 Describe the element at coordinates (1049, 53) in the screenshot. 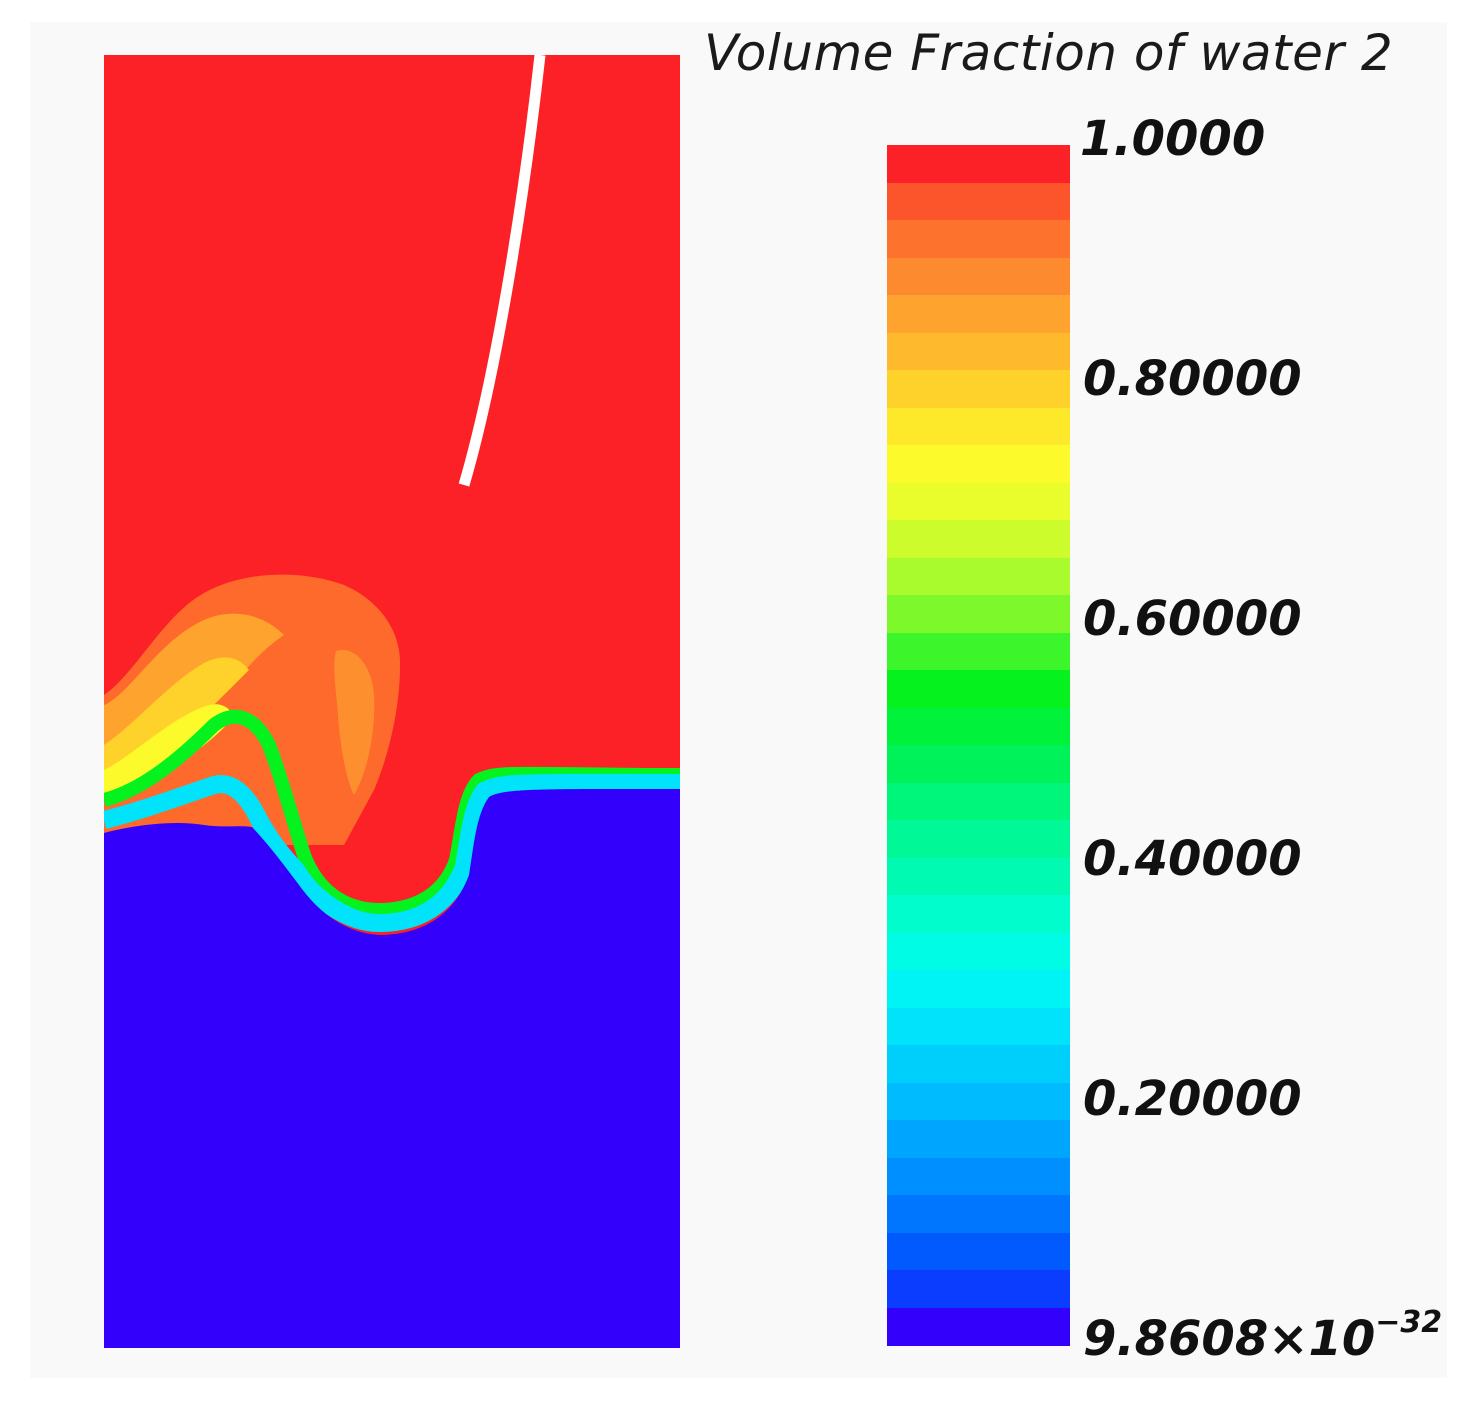

I see `legend-title: Volume Fraction of water 2` at that location.